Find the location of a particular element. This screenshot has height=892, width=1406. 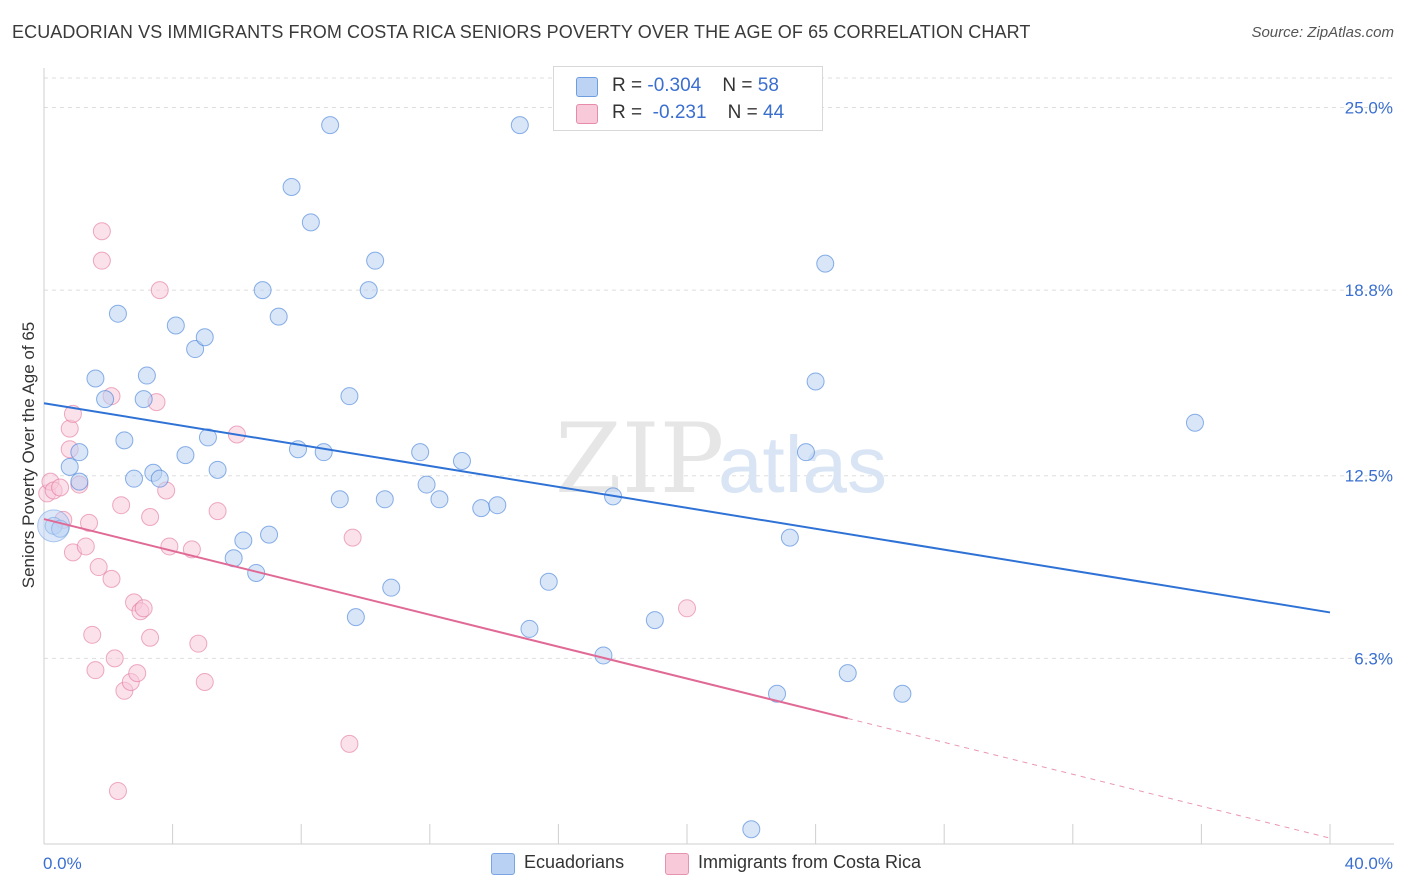

stats-legend: R = -0.304 N = 58 R = -0.231 N = 44 is located at coordinates (688, 98).